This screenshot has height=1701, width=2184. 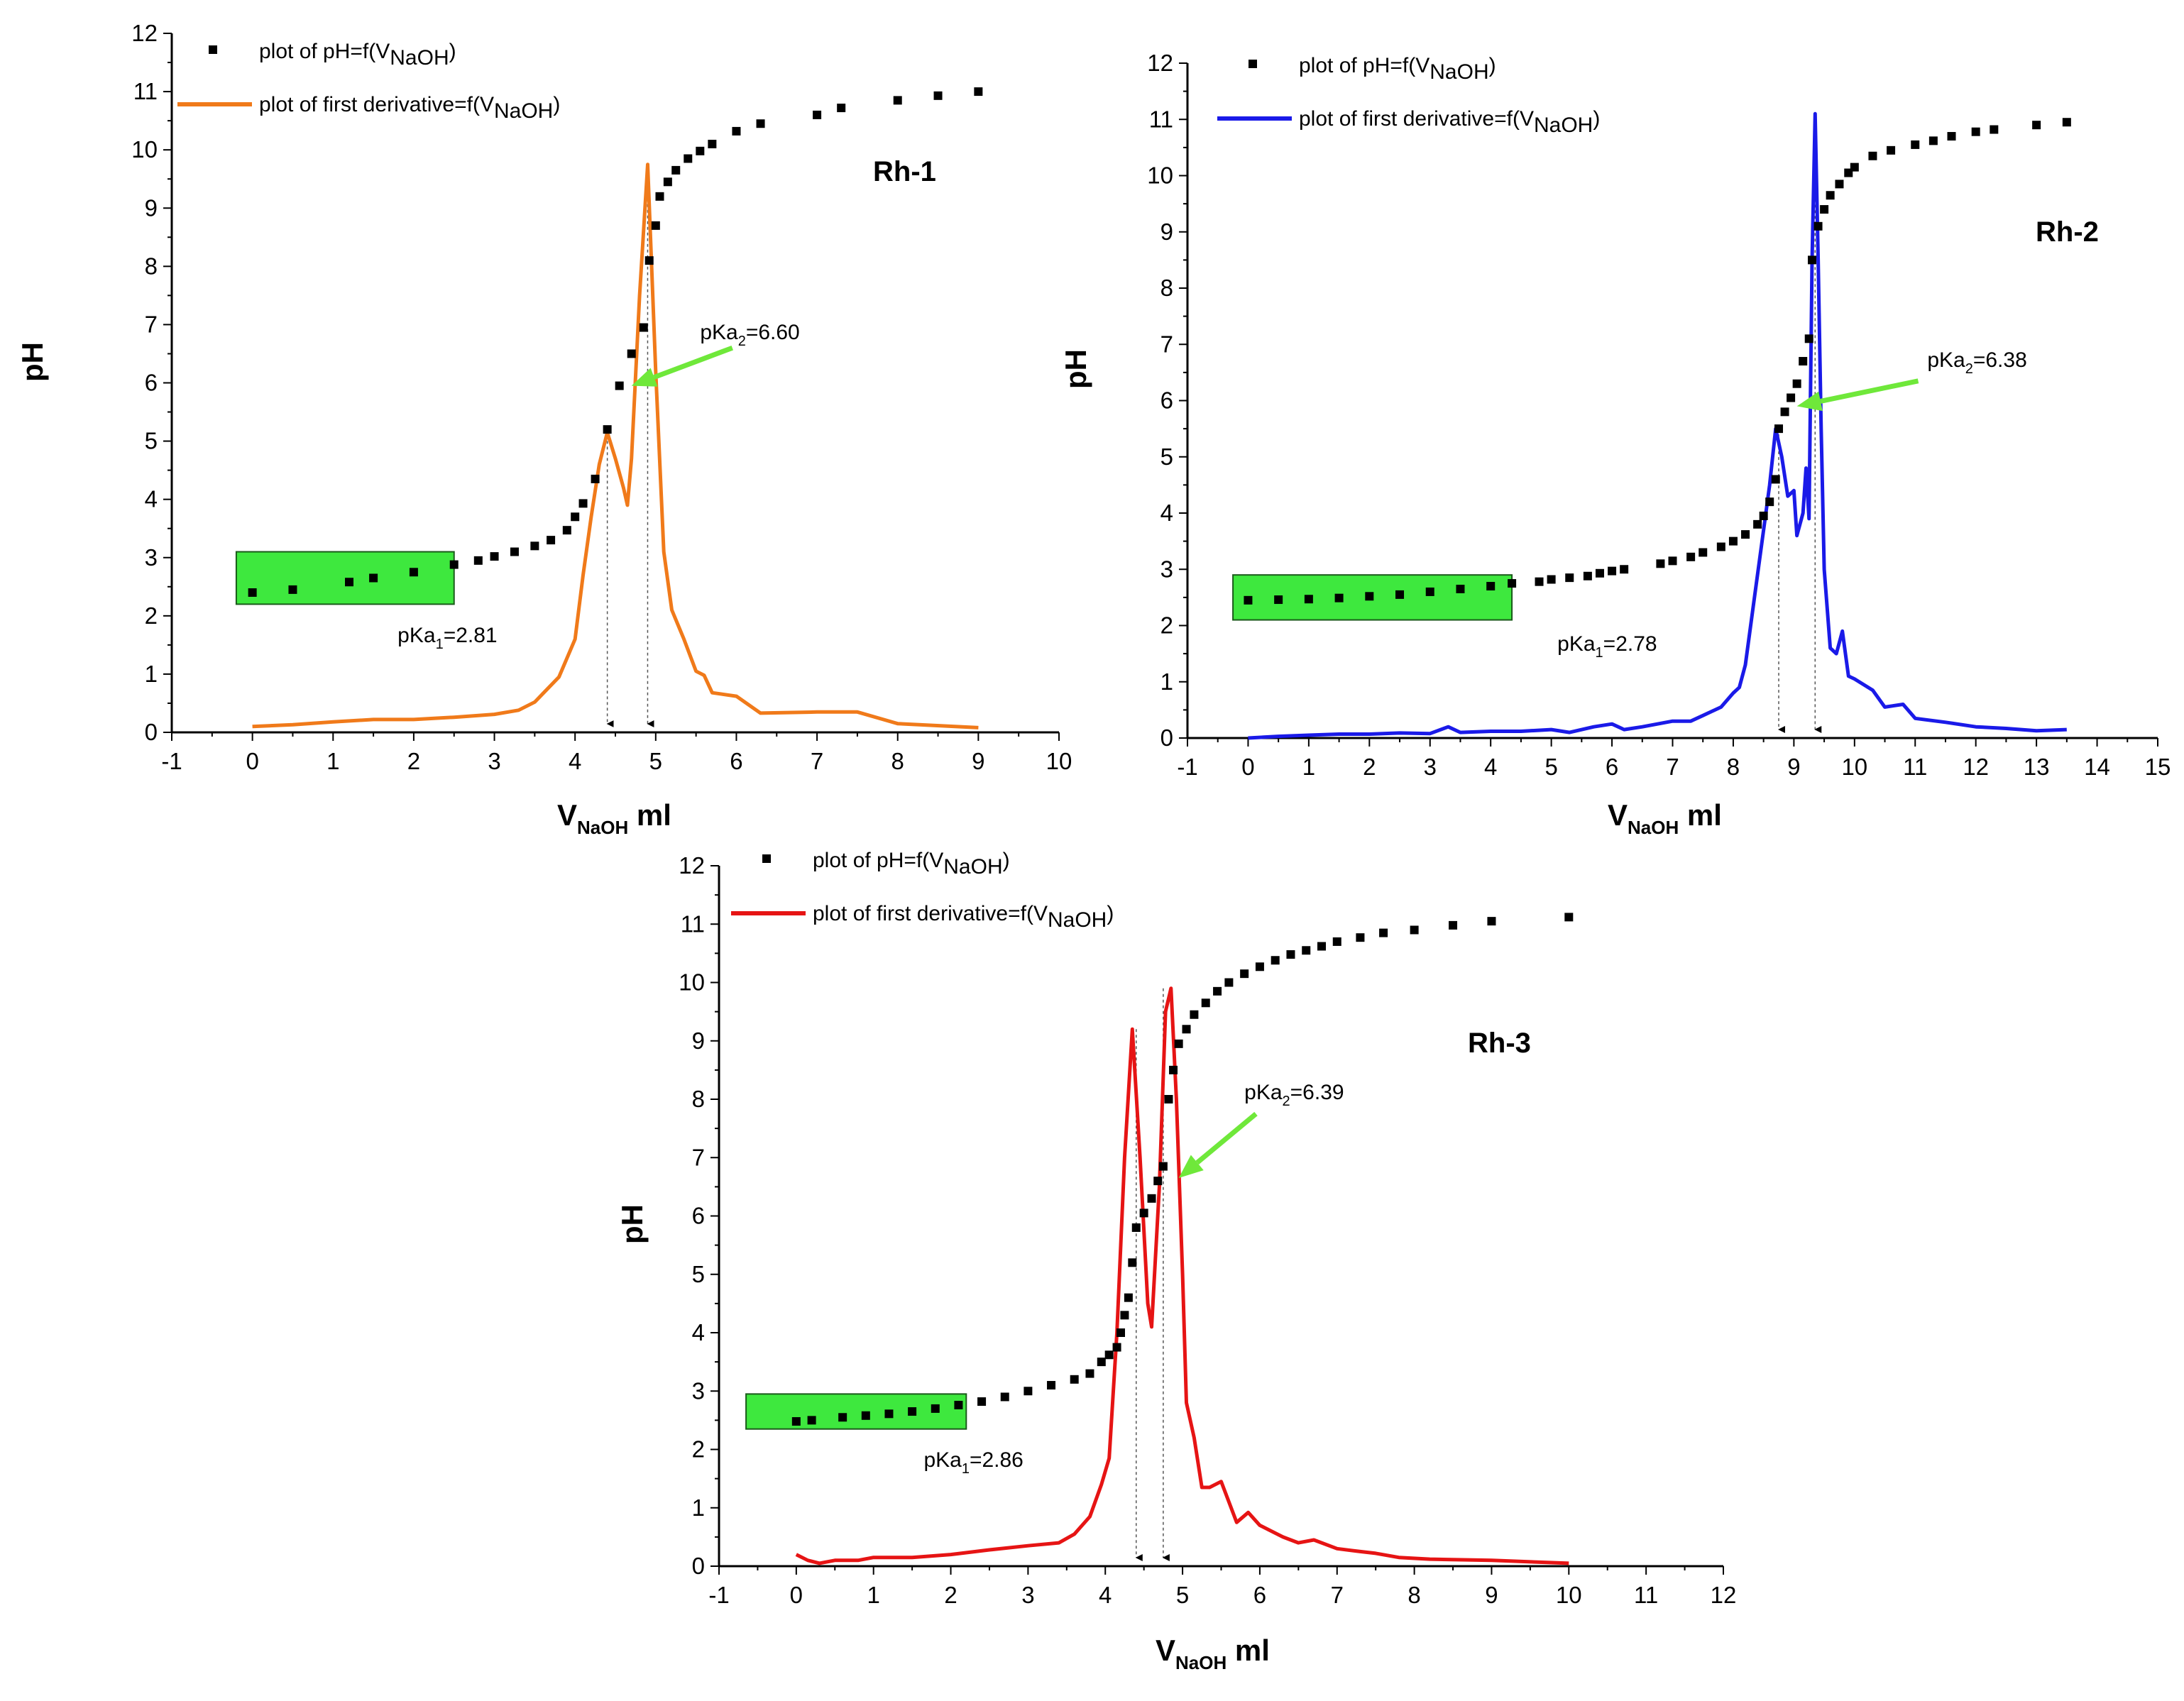 I want to click on pka2-arrow-shaft, so click(x=1227, y=1138).